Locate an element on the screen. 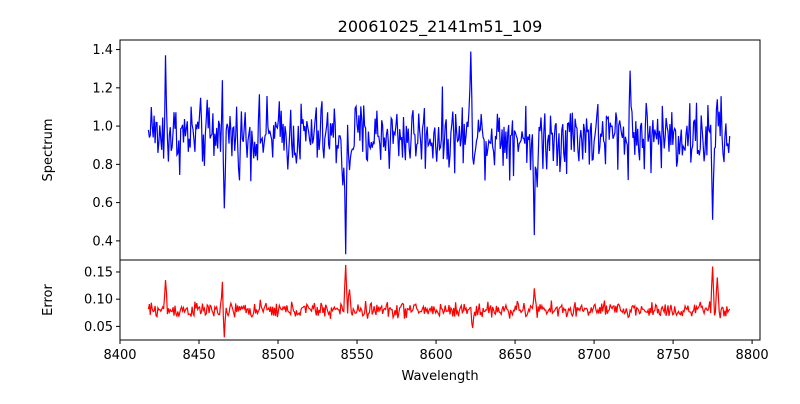 The image size is (800, 404). x-tick-label: 8600 is located at coordinates (436, 355).